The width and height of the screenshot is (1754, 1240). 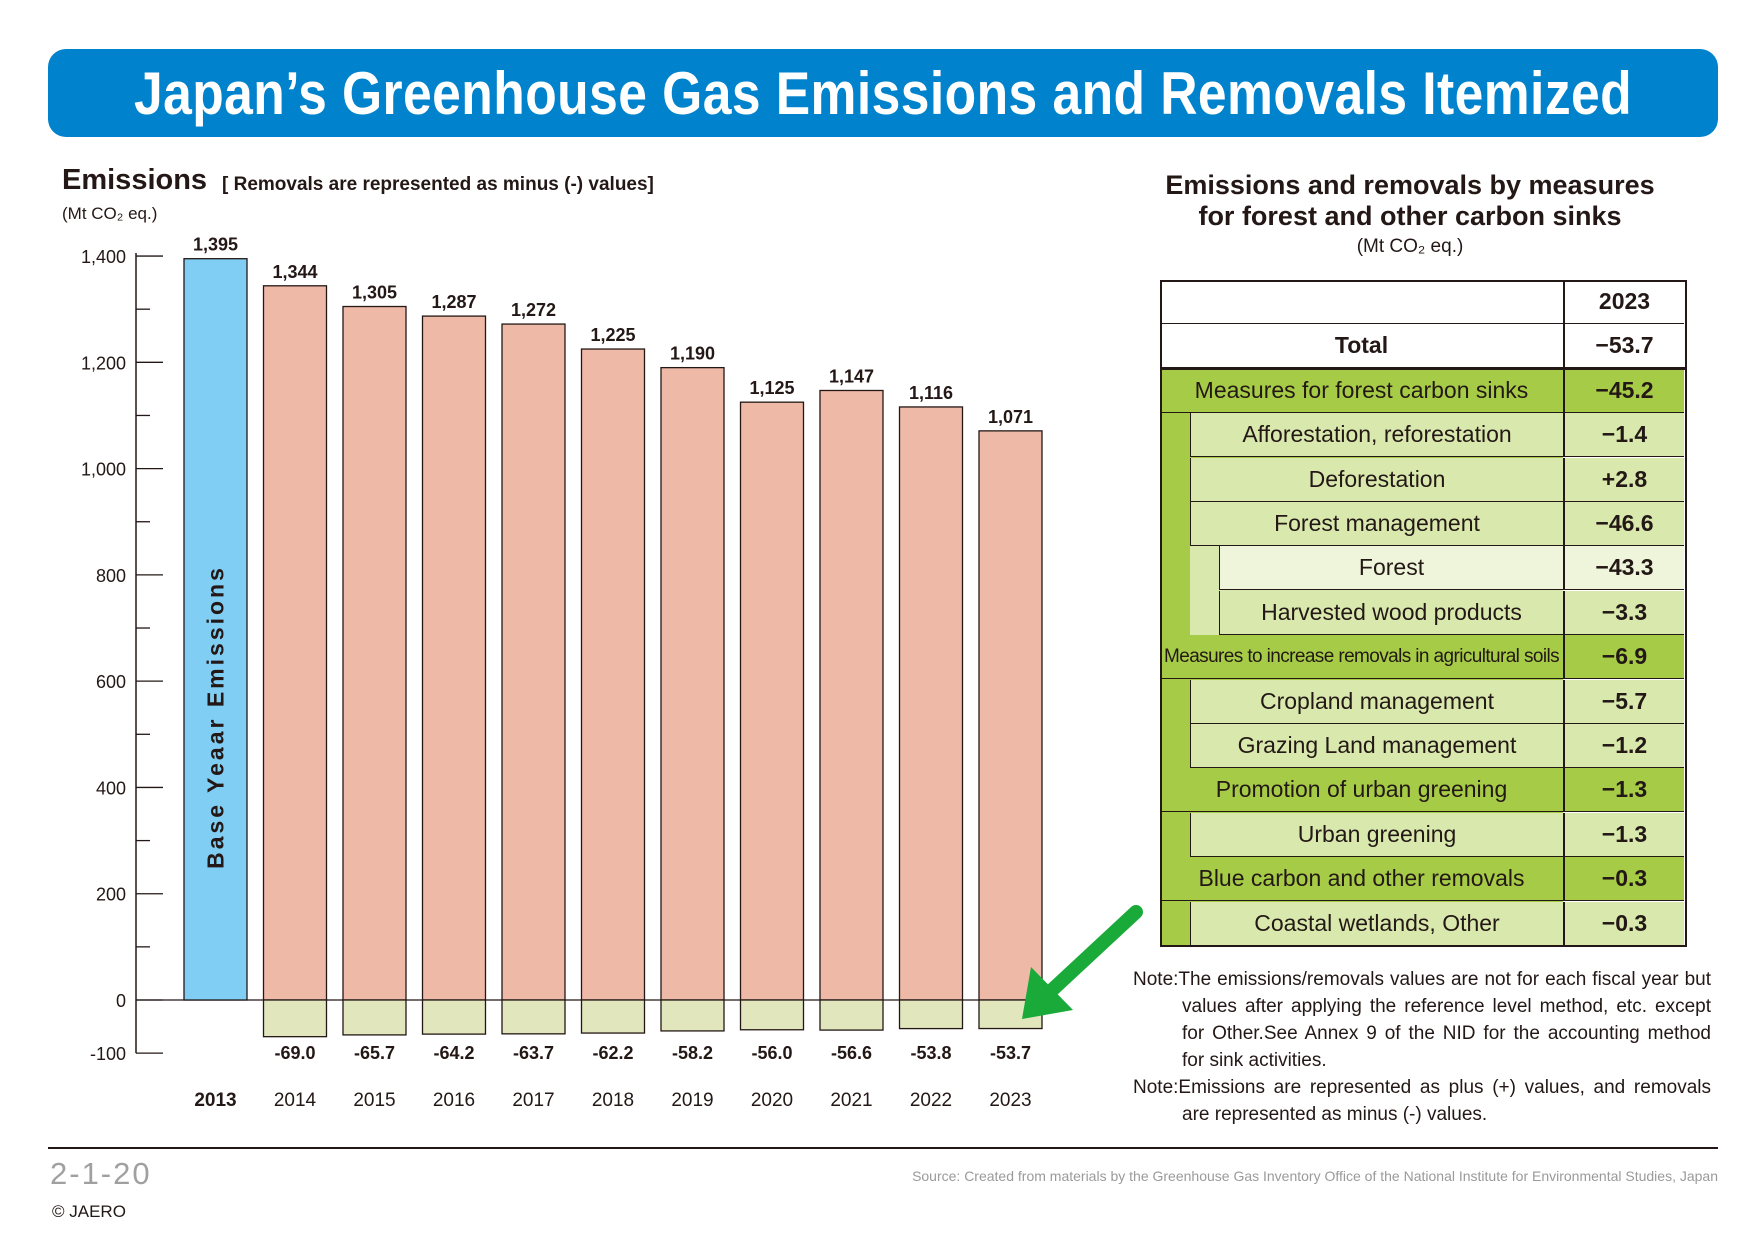 I want to click on emissions-value-label: 1,395, so click(x=215, y=245).